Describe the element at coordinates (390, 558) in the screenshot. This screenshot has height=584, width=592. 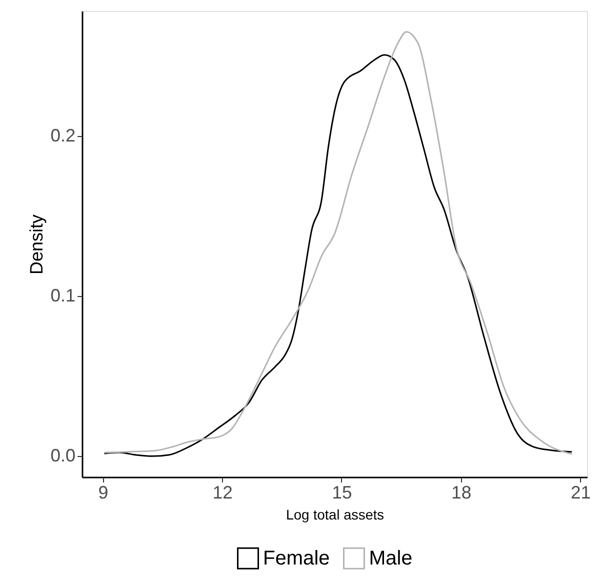
I see `legend-label: Male` at that location.